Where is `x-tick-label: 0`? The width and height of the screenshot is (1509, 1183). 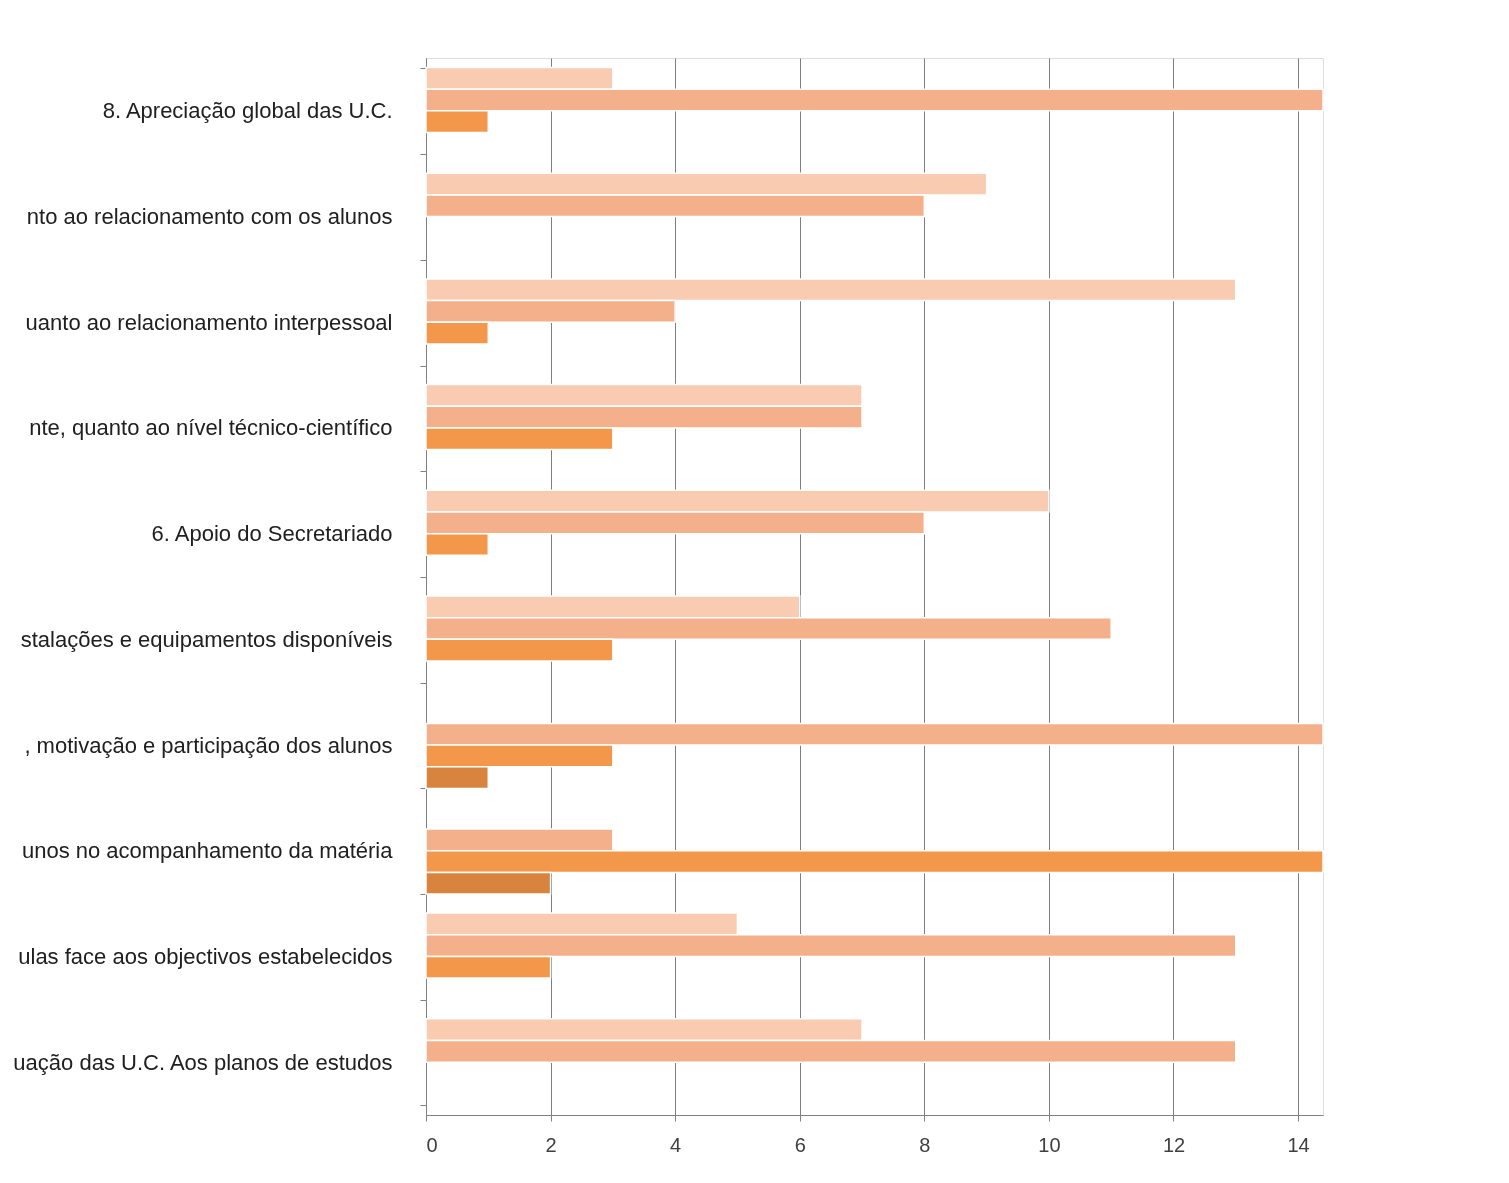
x-tick-label: 0 is located at coordinates (432, 1144).